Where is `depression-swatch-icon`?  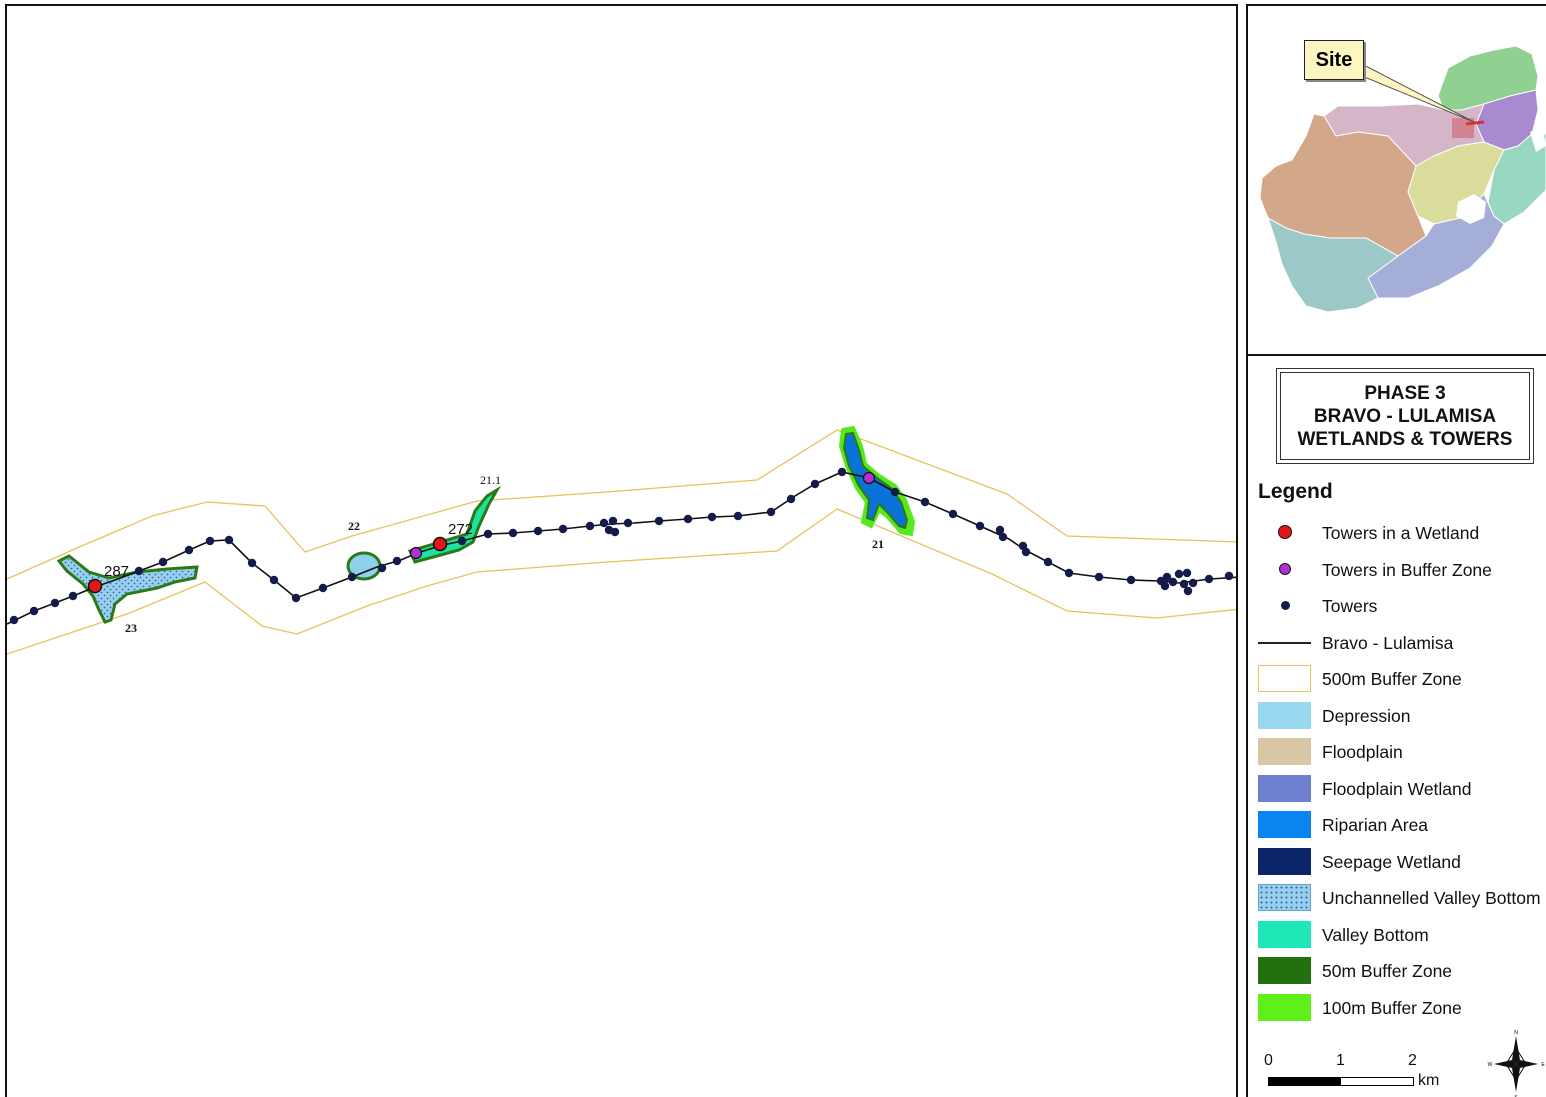
depression-swatch-icon is located at coordinates (1284, 715).